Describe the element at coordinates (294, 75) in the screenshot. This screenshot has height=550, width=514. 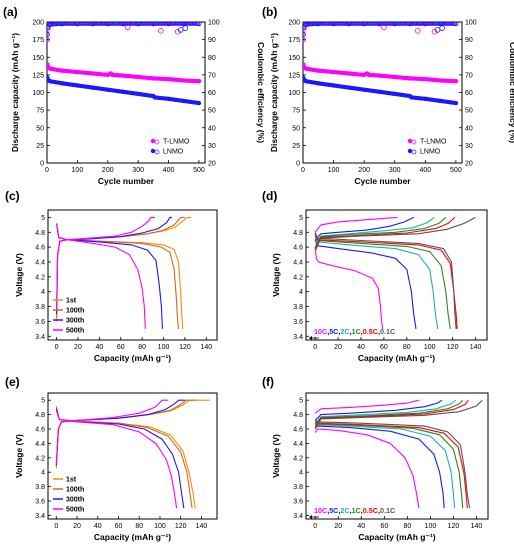
I see `y-tick-label: 125` at that location.